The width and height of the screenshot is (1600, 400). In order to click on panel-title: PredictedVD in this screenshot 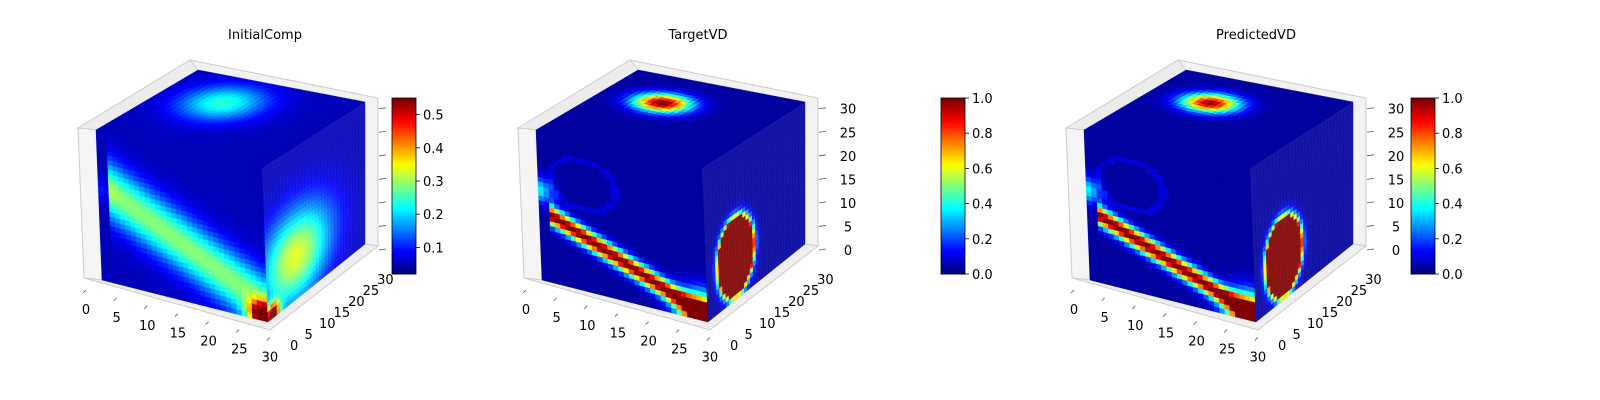, I will do `click(1256, 35)`.